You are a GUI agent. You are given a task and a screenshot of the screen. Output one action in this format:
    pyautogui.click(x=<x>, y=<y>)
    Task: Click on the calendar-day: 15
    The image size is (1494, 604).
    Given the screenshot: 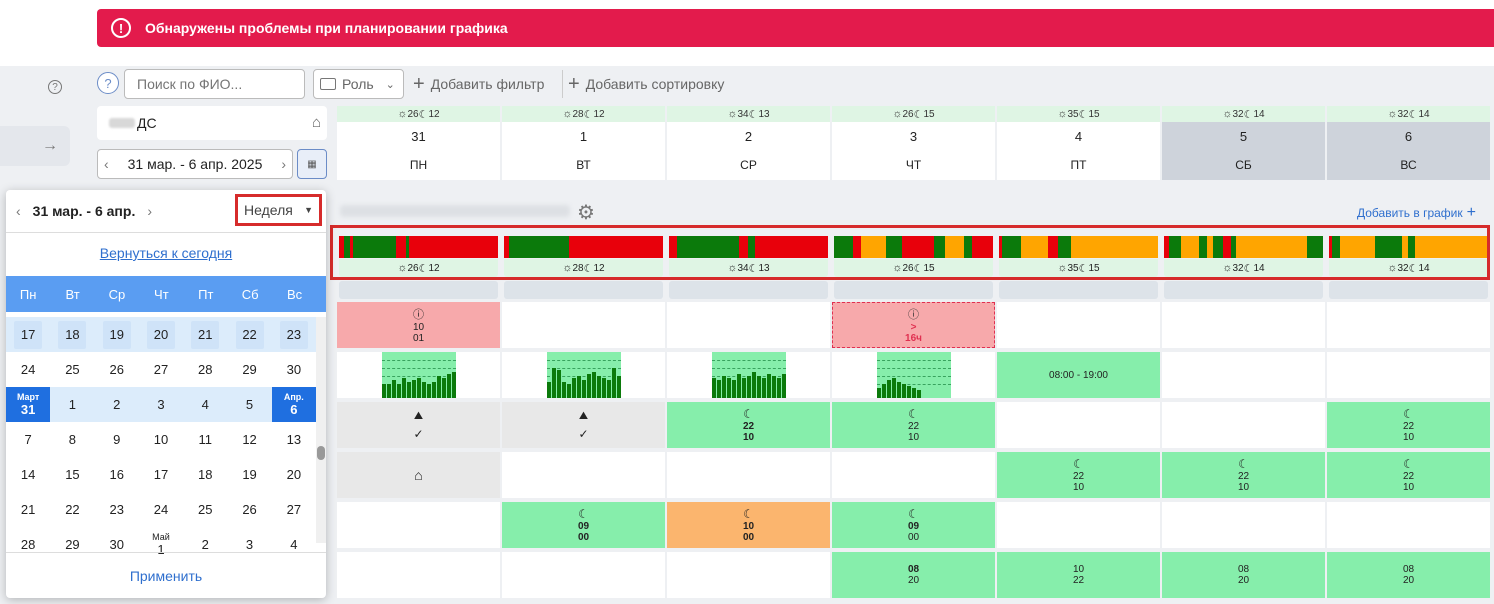 What is the action you would take?
    pyautogui.click(x=72, y=474)
    